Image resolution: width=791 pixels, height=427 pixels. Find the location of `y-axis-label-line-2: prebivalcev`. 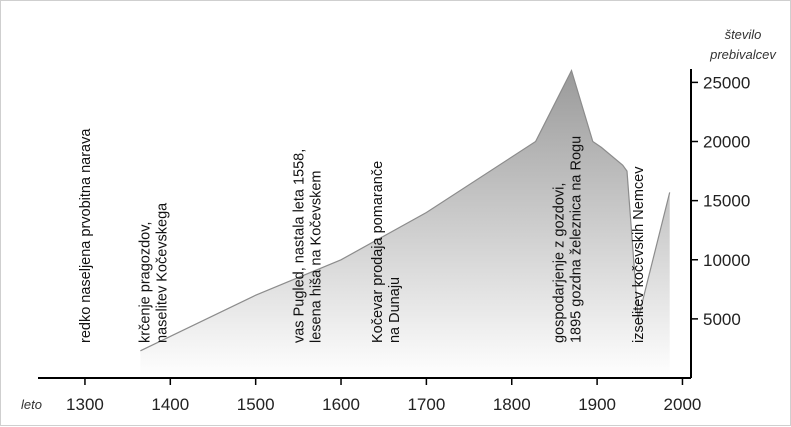

y-axis-label-line-2: prebivalcev is located at coordinates (743, 54).